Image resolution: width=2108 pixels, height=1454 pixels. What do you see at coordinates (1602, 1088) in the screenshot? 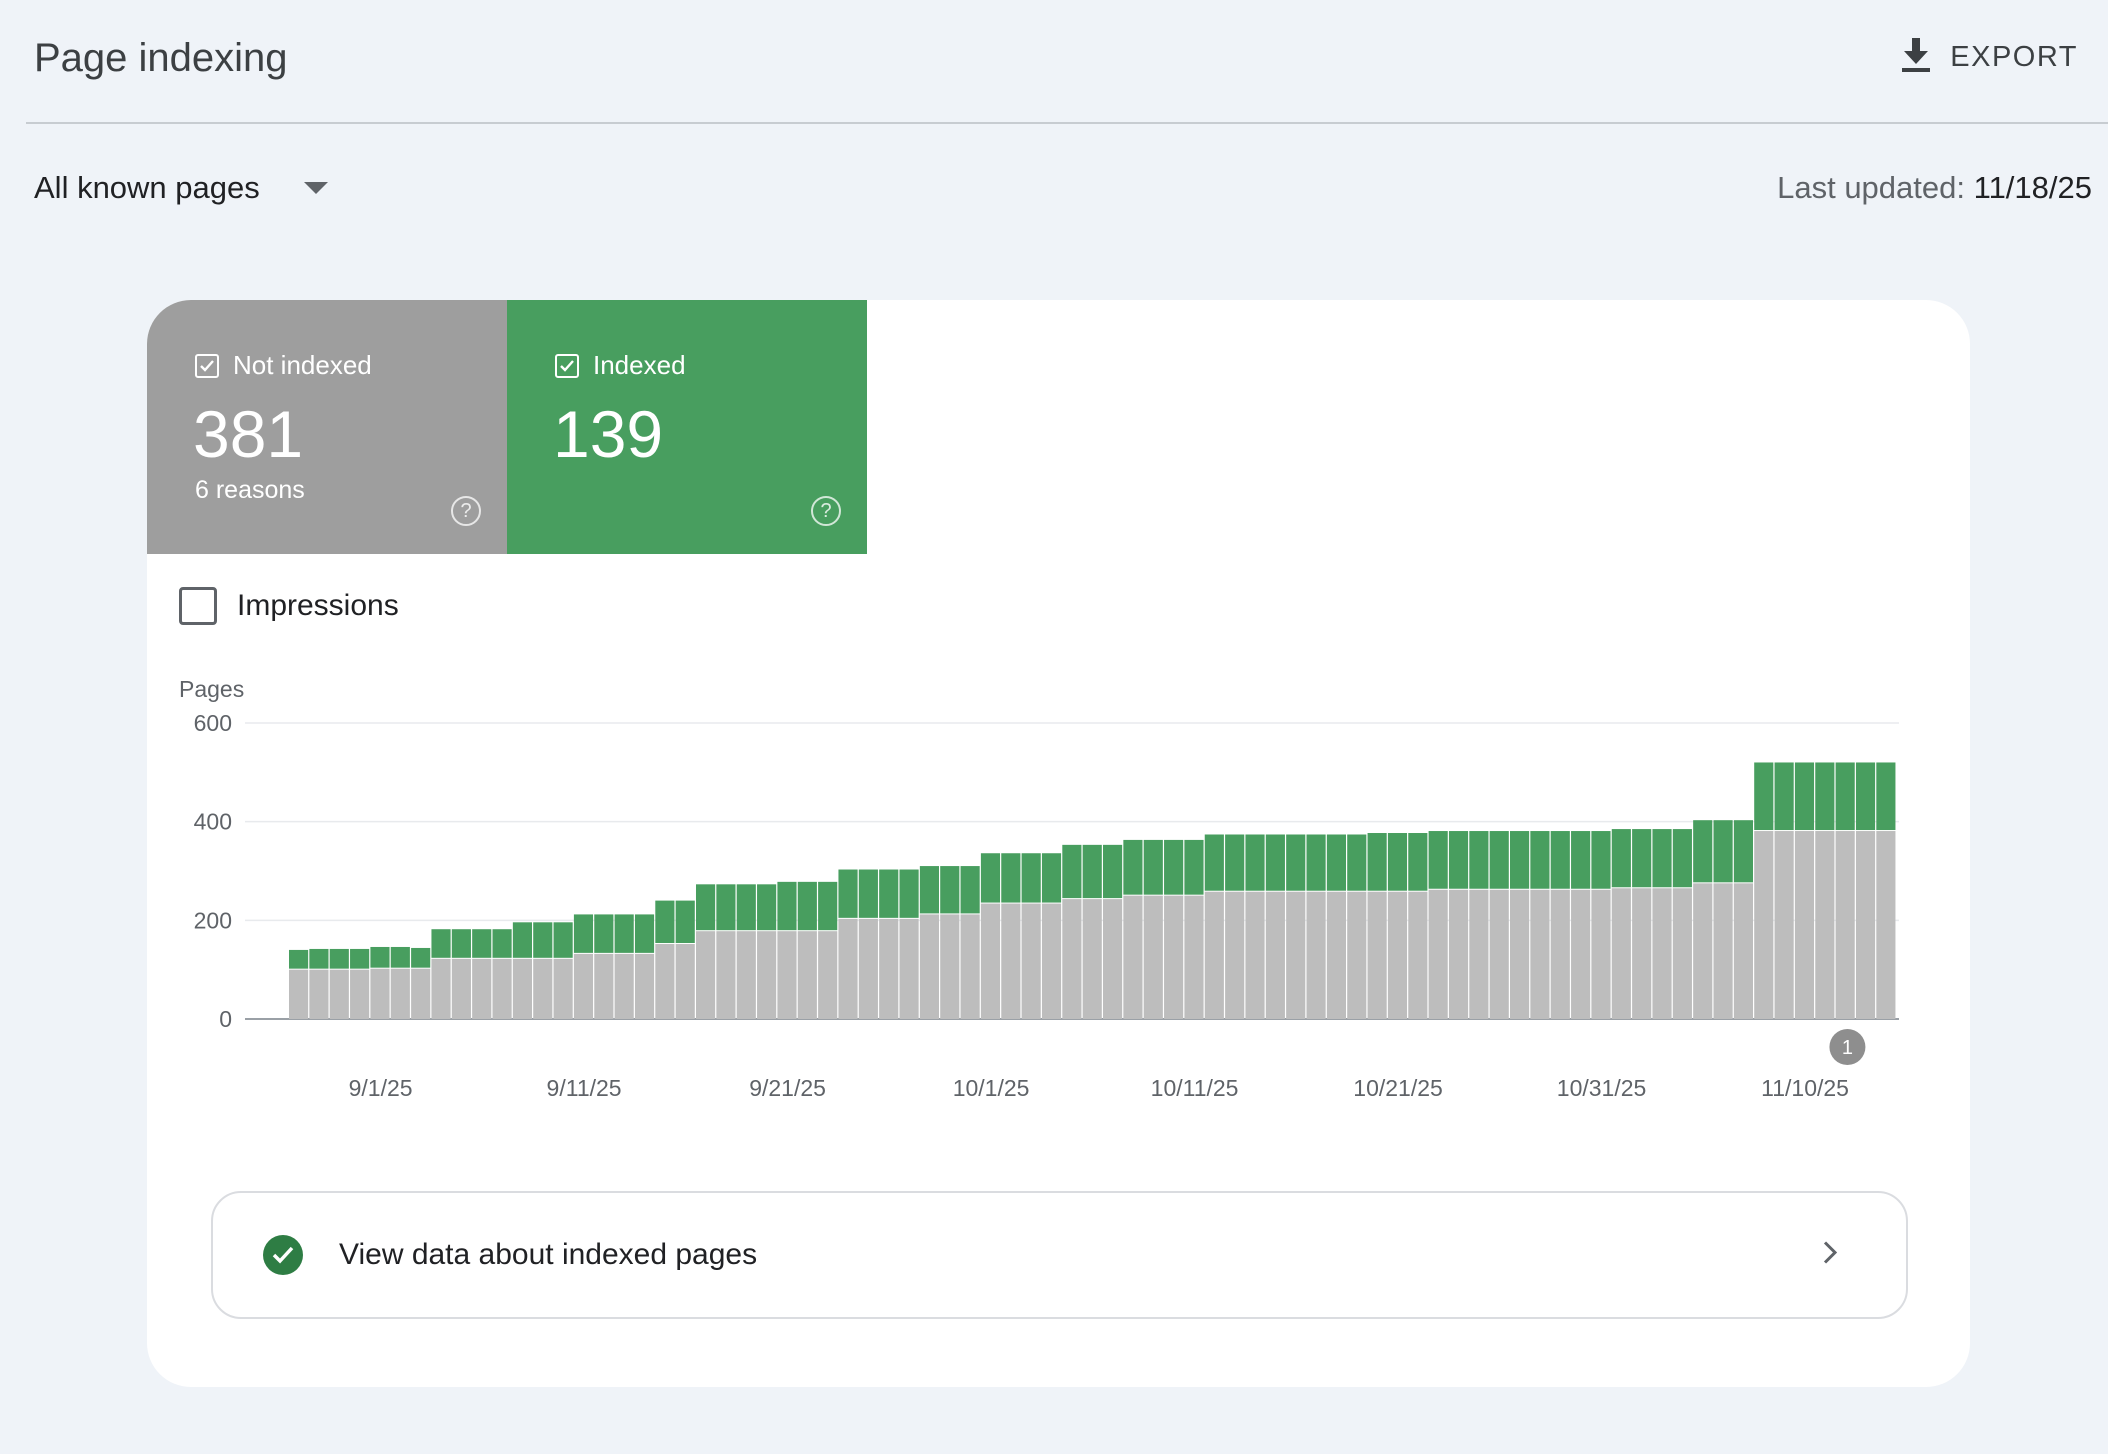
I see `x-tick-label: 10/31/25` at bounding box center [1602, 1088].